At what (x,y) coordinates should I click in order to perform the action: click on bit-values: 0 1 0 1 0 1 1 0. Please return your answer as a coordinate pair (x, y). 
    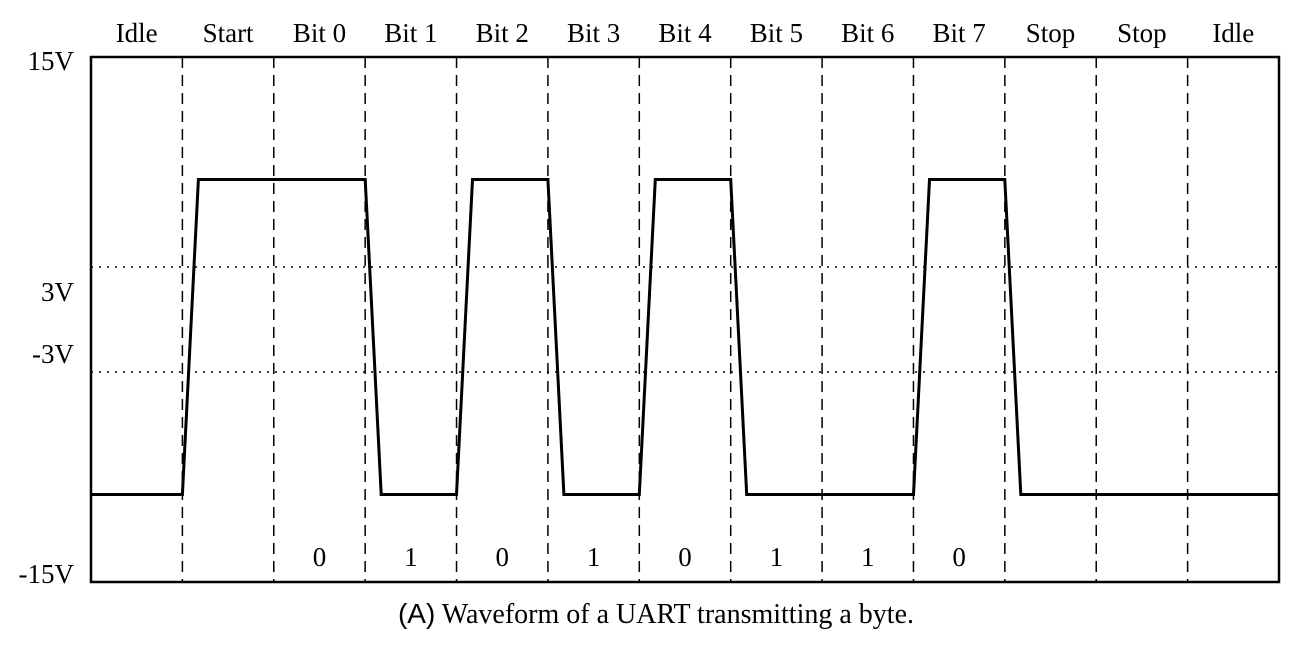
    Looking at the image, I should click on (639, 557).